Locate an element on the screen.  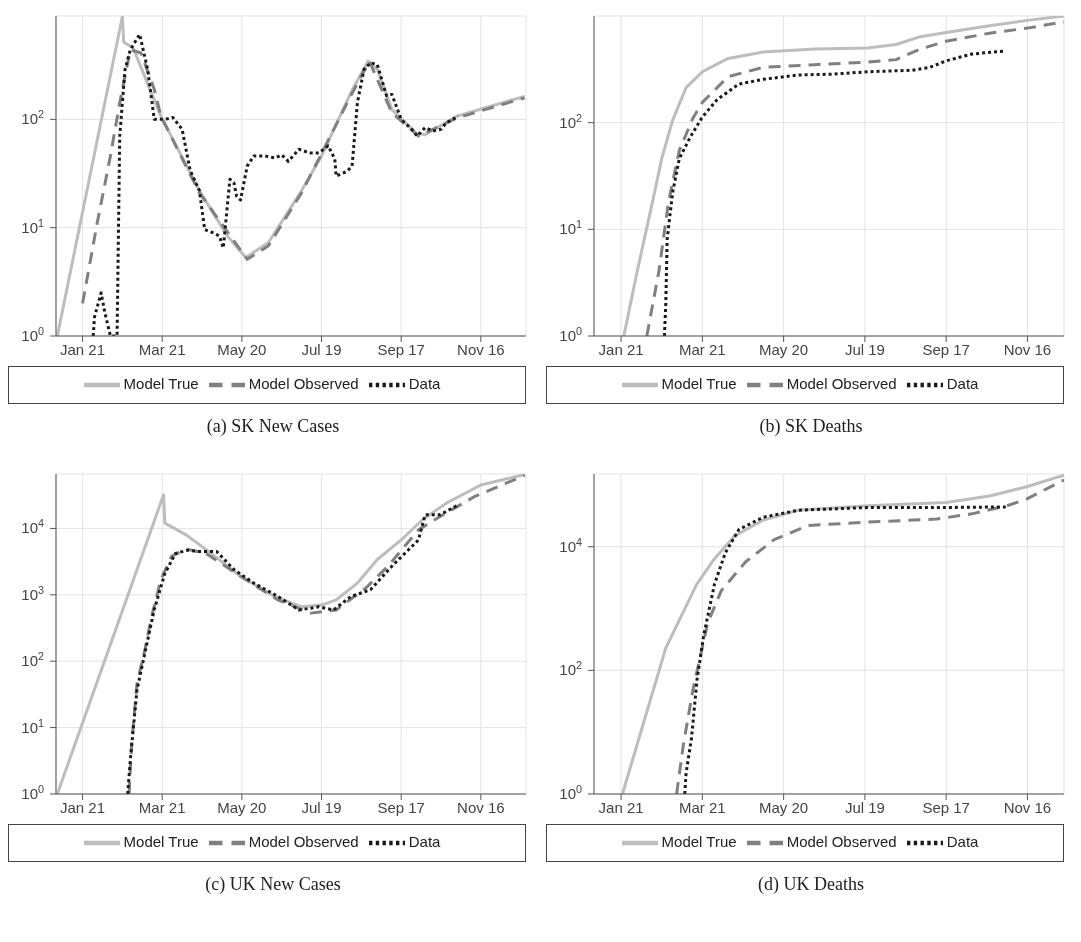
text: (a) SK New Cases is located at coordinates (273, 427).